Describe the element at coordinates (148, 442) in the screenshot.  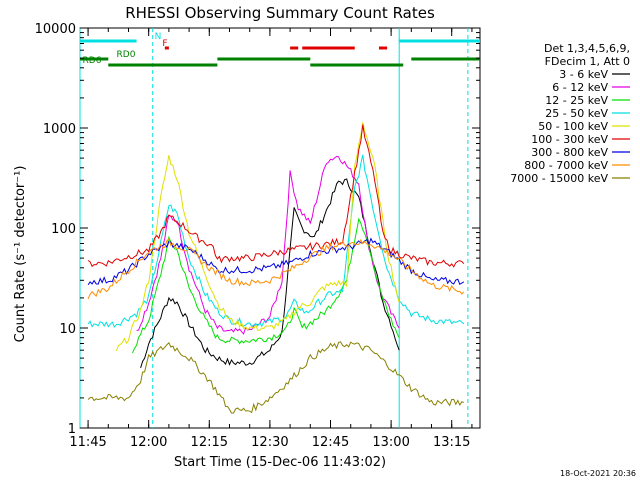
I see `x-tick-label-1: 12:00` at that location.